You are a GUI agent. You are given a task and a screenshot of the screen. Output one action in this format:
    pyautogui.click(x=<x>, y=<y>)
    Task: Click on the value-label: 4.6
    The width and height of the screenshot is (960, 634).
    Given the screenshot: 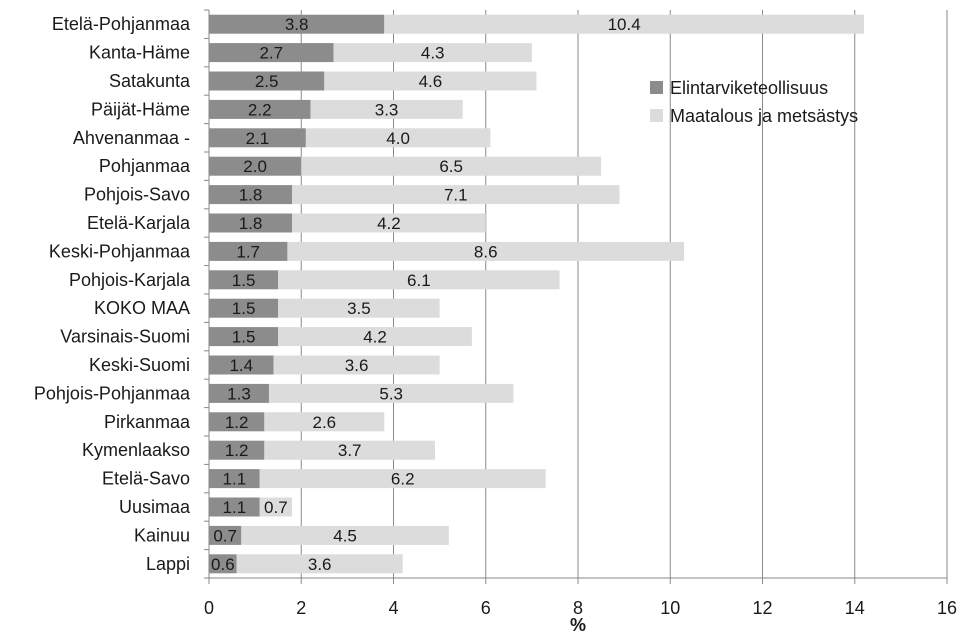 What is the action you would take?
    pyautogui.click(x=431, y=81)
    